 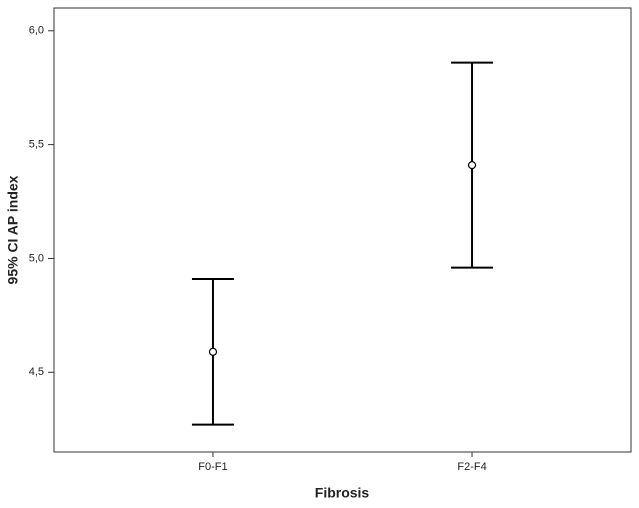 What do you see at coordinates (36, 31) in the screenshot?
I see `y-tick-label: 6,0` at bounding box center [36, 31].